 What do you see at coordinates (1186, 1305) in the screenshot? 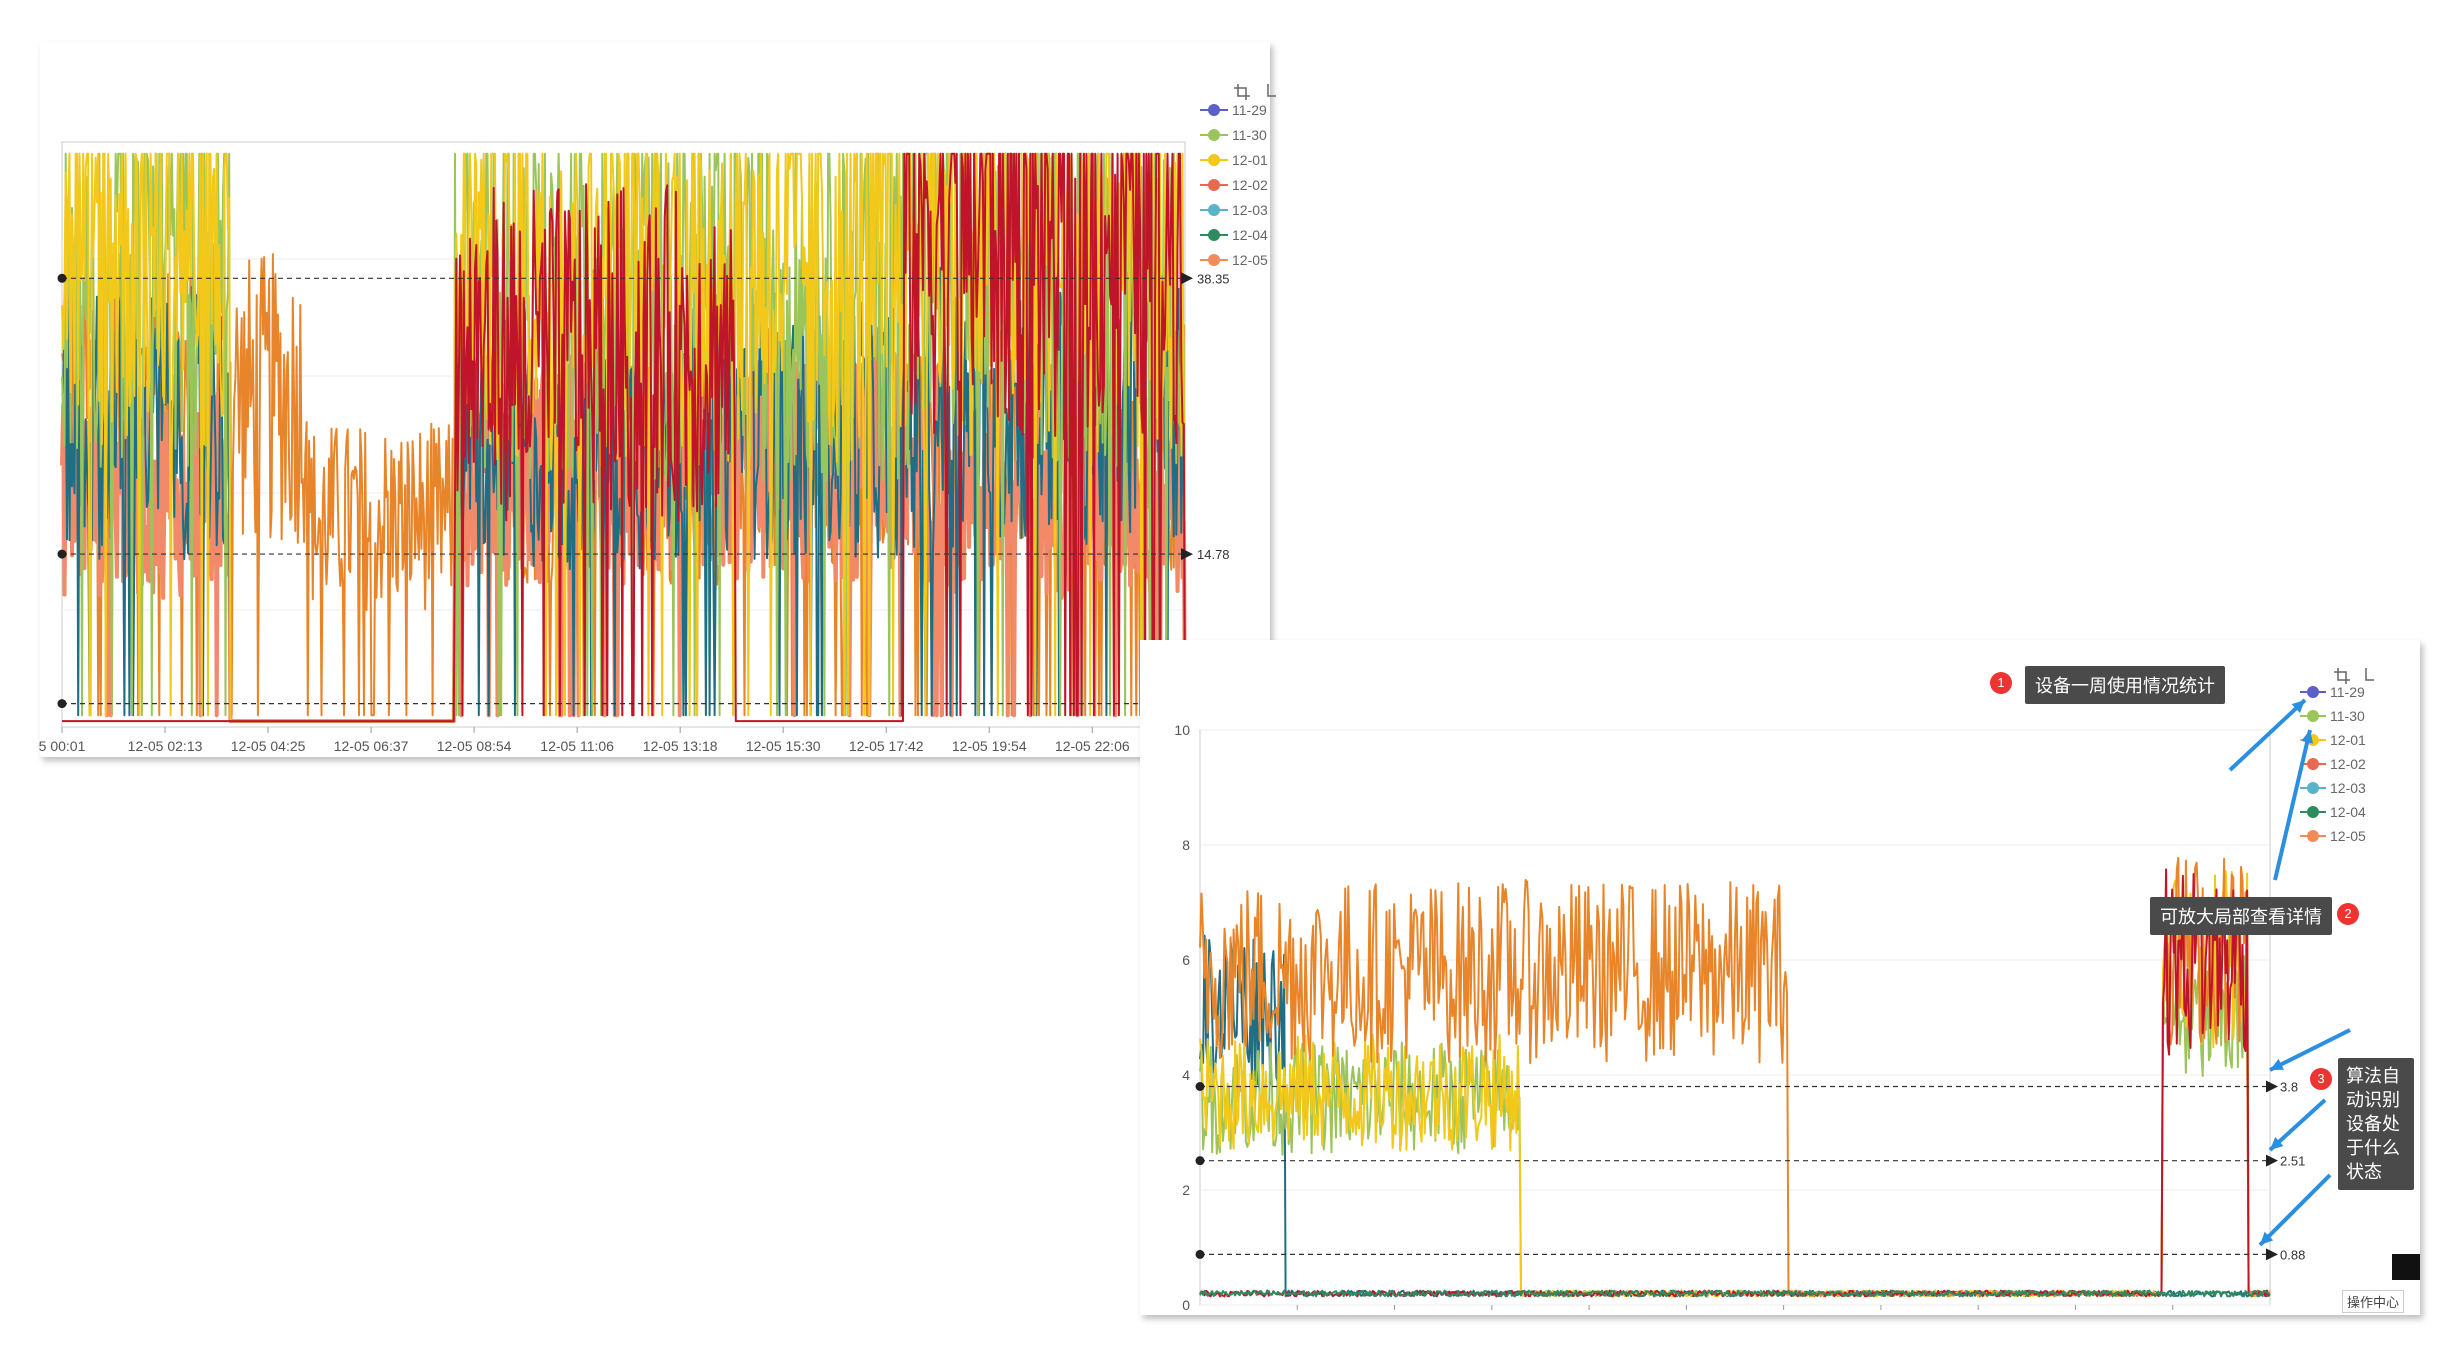
I see `y-tick-label: 0` at bounding box center [1186, 1305].